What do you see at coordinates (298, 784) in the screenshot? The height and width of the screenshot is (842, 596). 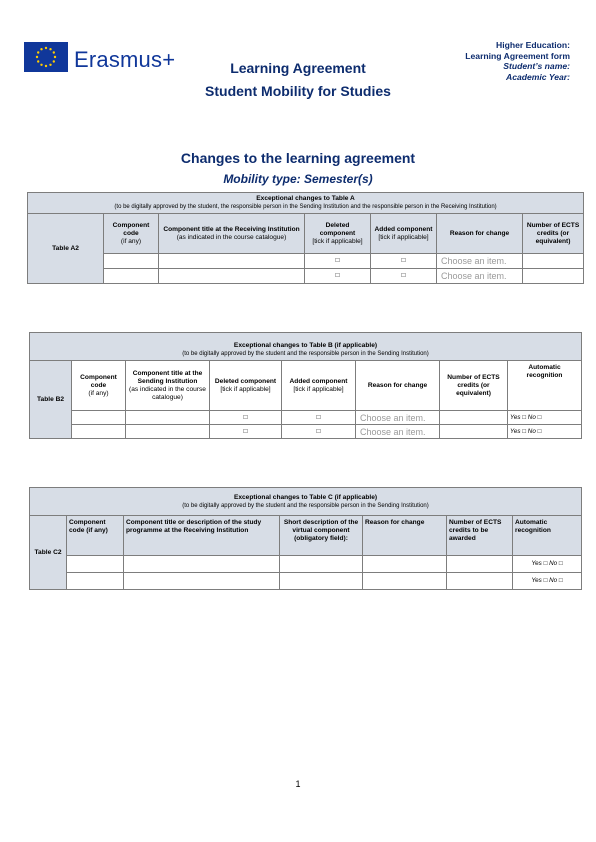 I see `page-number: 1` at bounding box center [298, 784].